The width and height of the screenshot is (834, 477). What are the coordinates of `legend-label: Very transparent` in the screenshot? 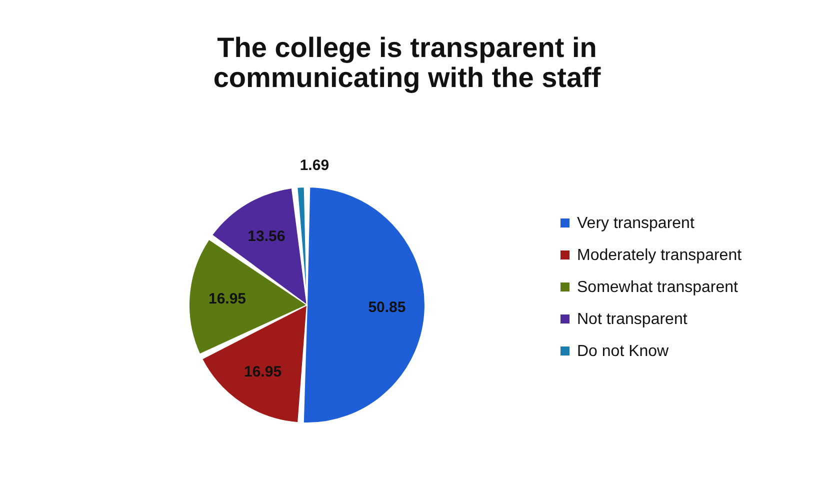 It's located at (636, 223).